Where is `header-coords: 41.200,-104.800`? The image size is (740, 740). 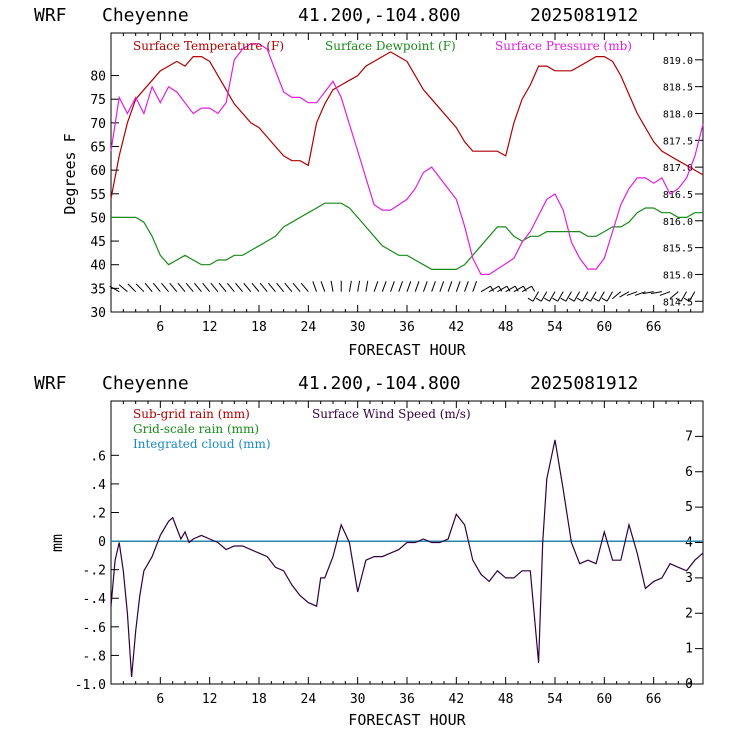 header-coords: 41.200,-104.800 is located at coordinates (379, 15).